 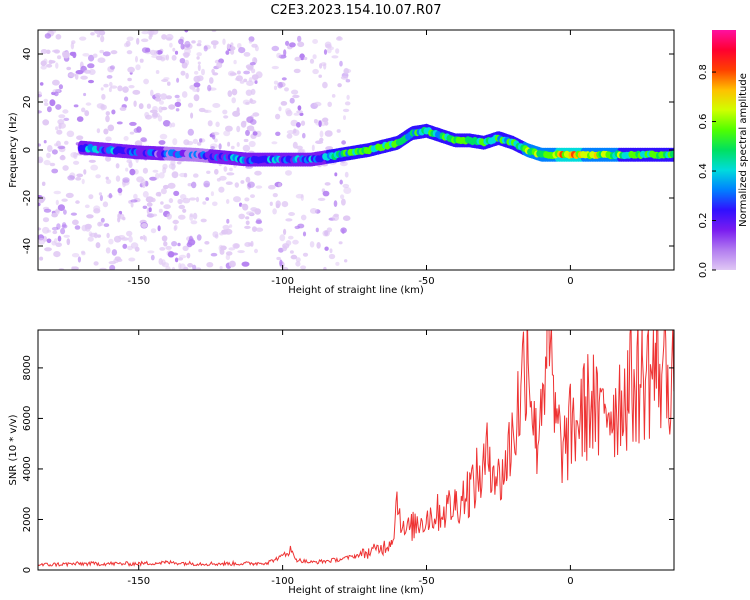 What do you see at coordinates (703, 270) in the screenshot?
I see `colorbar-tick-label: 0.0` at bounding box center [703, 270].